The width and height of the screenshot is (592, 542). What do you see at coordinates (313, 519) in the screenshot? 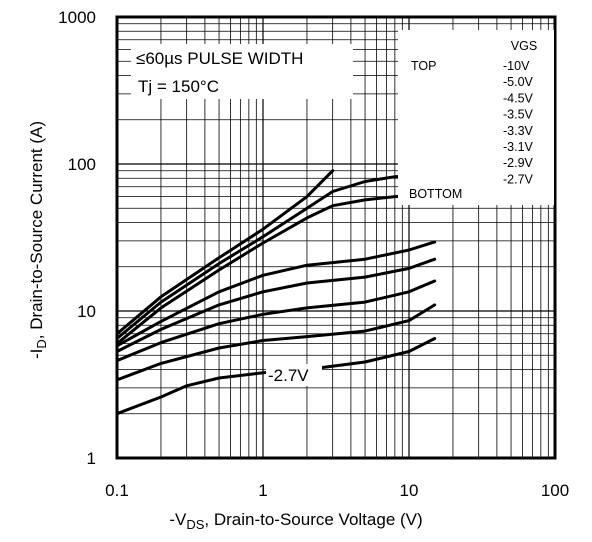
I see `x-axis-label-suffix: , Drain-to-Source Voltage (V)` at bounding box center [313, 519].